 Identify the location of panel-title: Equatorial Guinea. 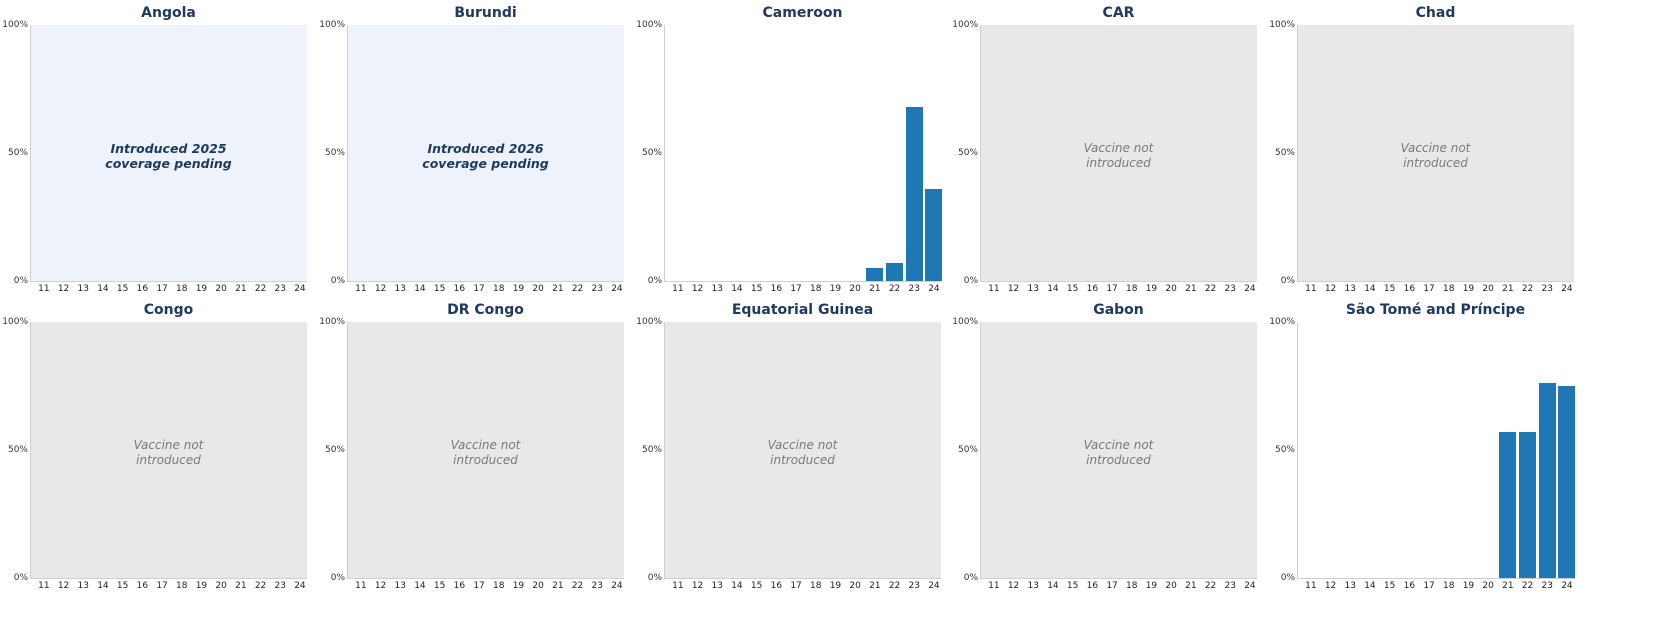
(802, 310).